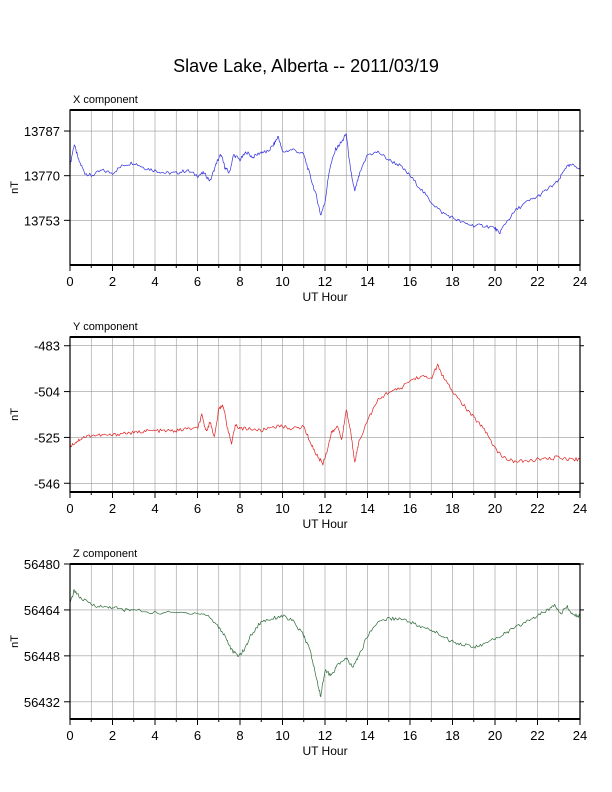  I want to click on panel-title: Y component, so click(105, 327).